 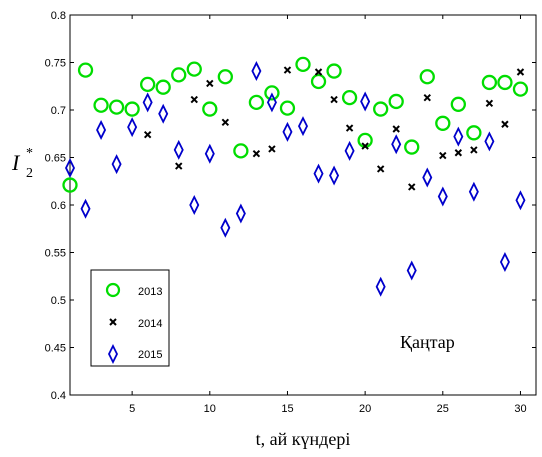 What do you see at coordinates (16, 162) in the screenshot?
I see `y-axis-label-main: I` at bounding box center [16, 162].